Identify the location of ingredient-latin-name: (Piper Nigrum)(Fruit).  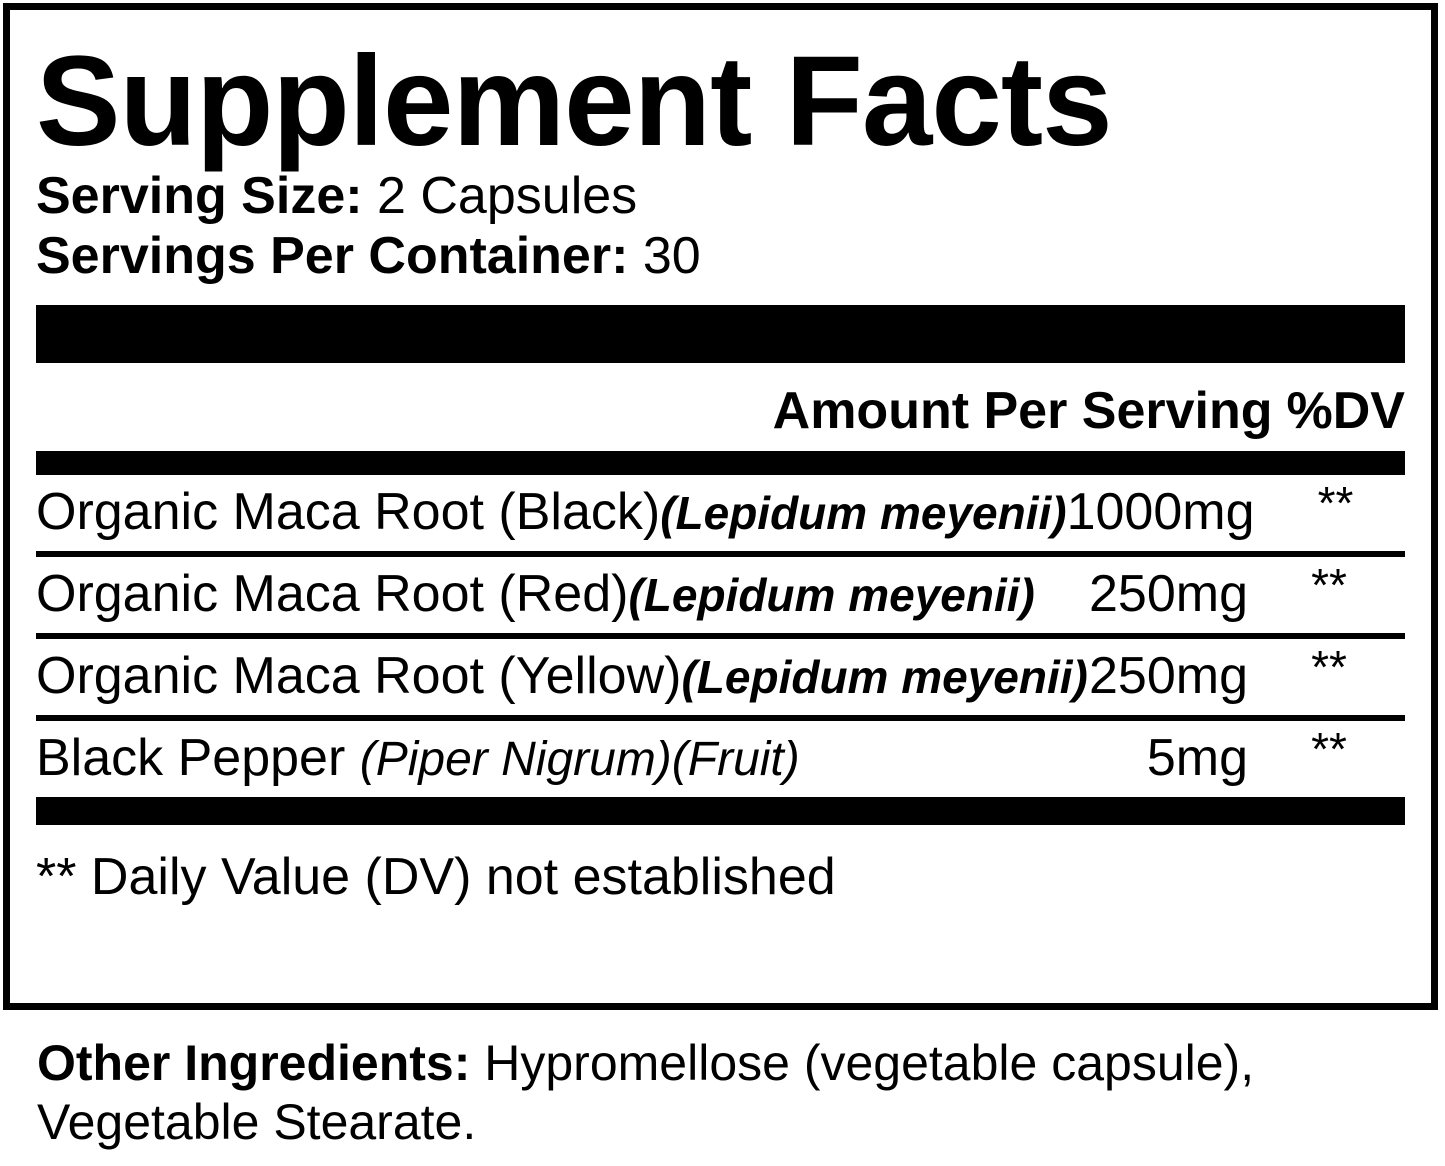
(579, 759).